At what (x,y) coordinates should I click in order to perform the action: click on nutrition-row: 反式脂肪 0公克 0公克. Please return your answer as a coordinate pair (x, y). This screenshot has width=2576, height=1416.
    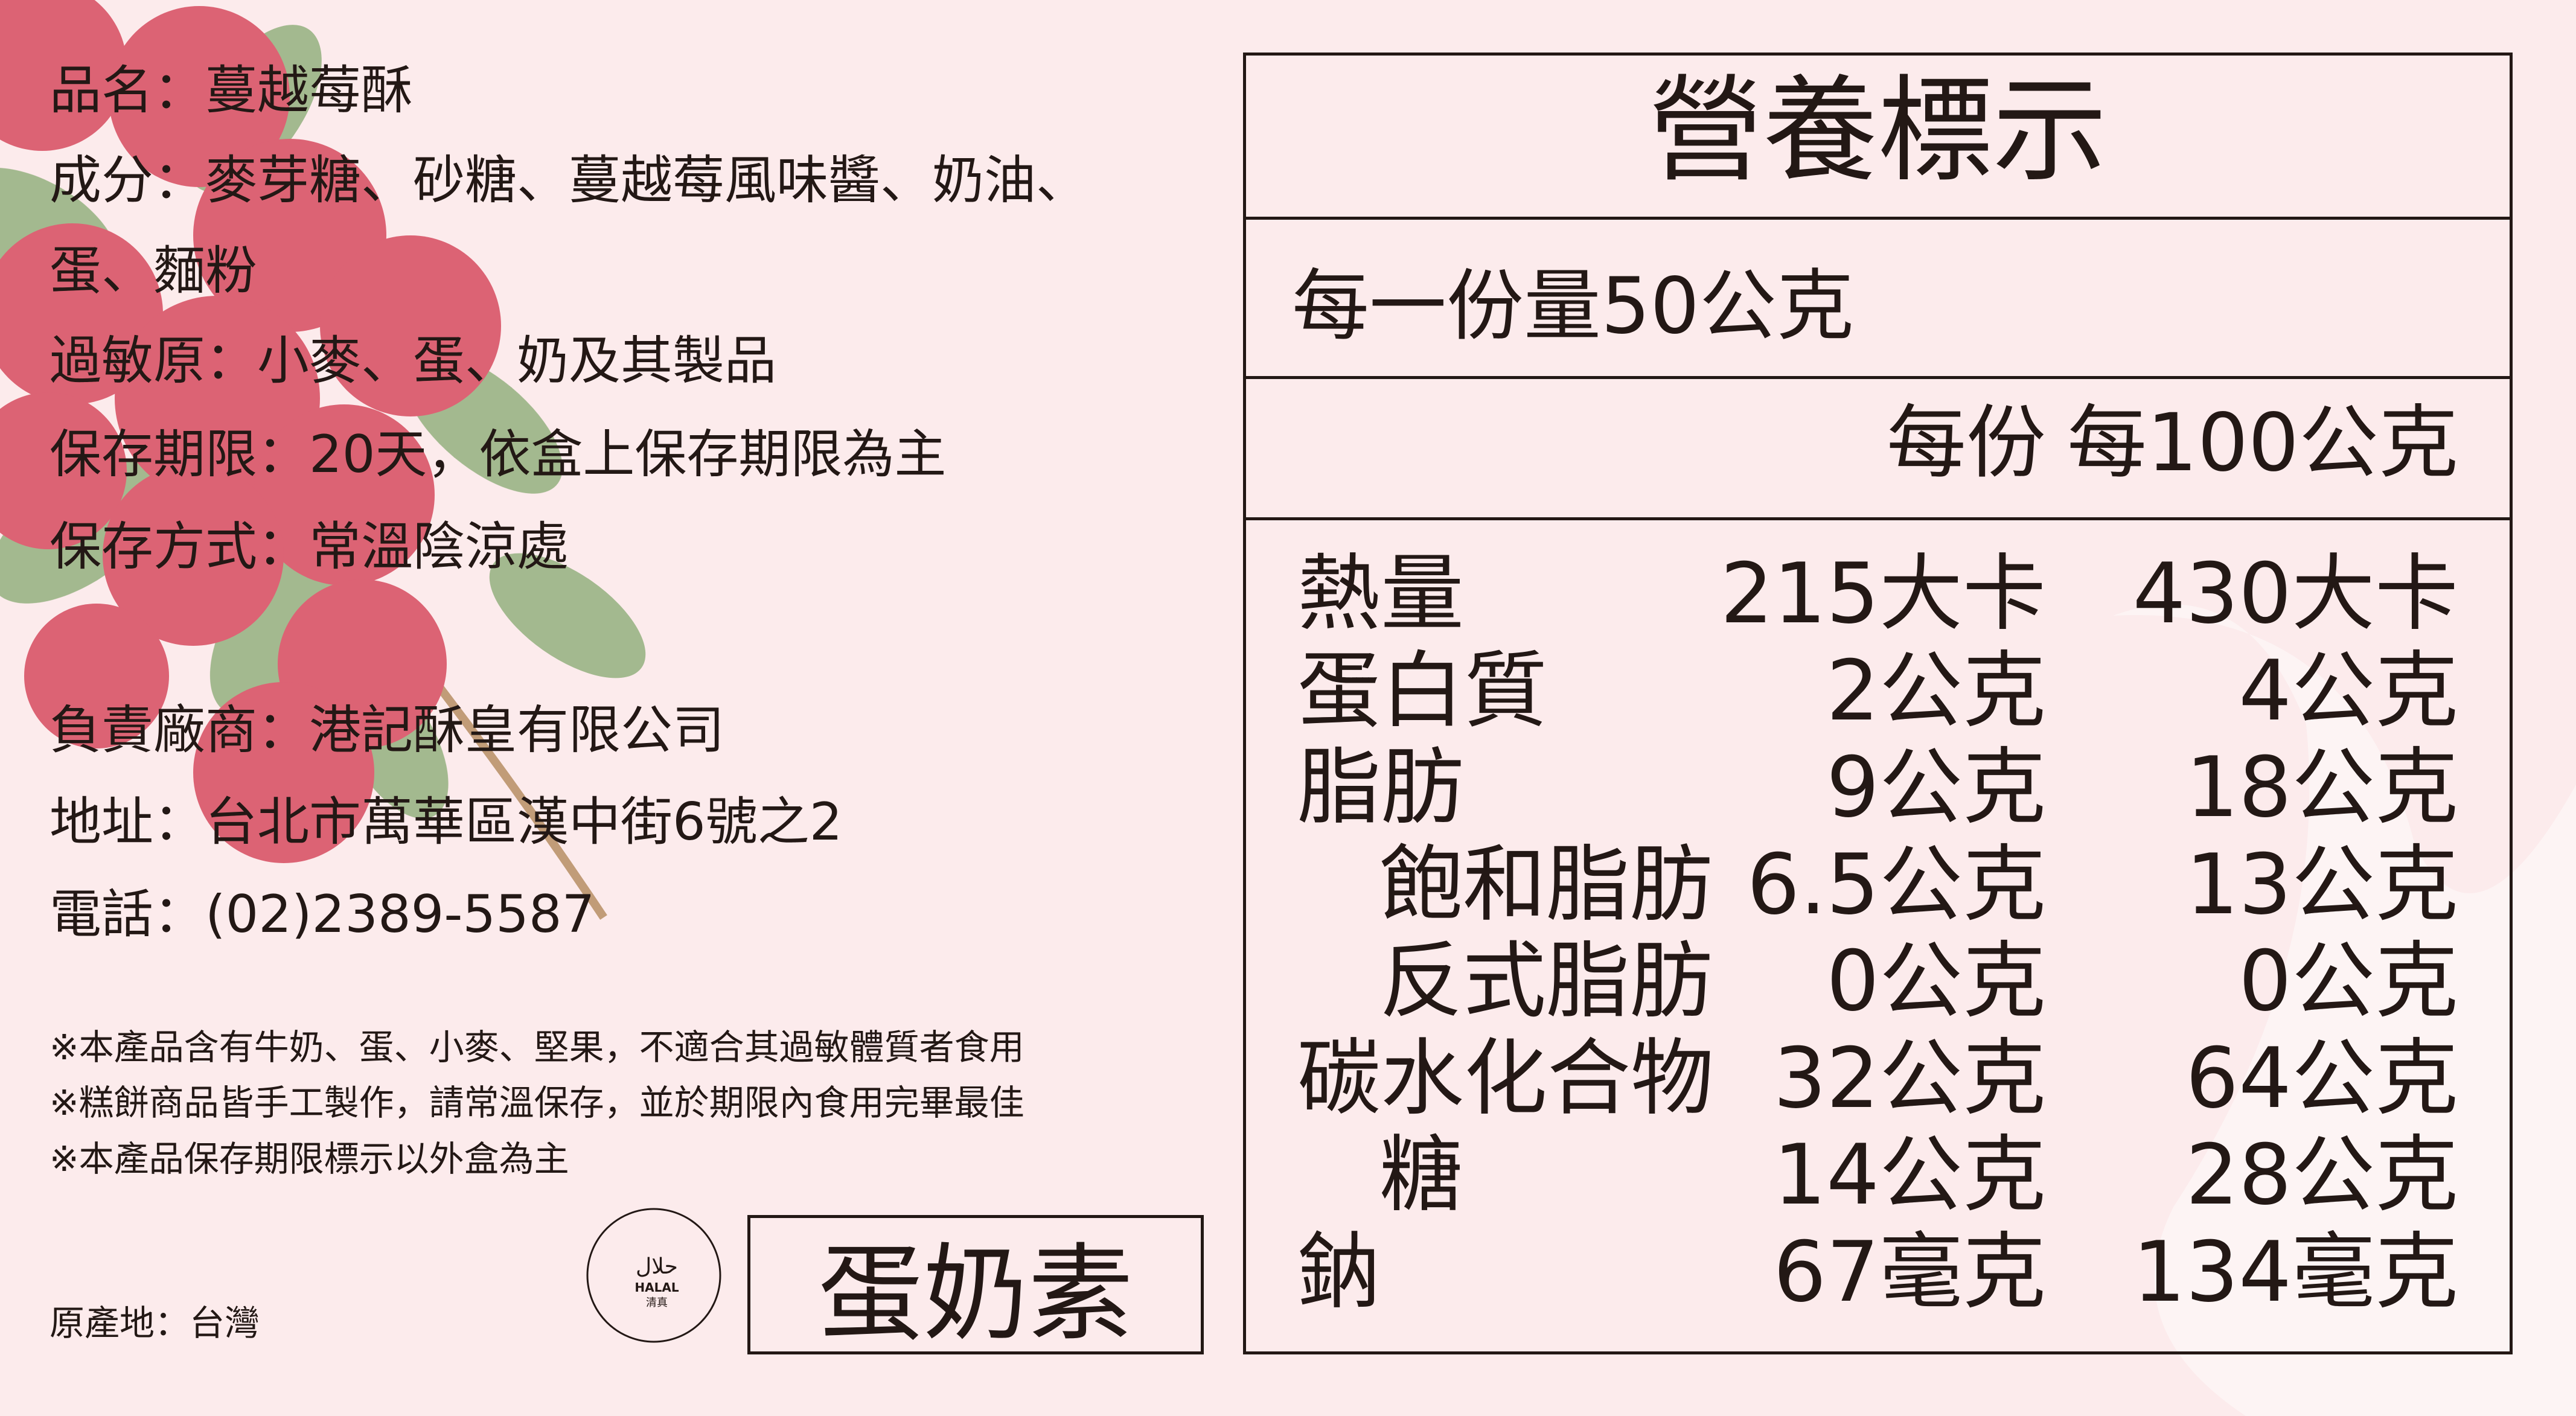
    Looking at the image, I should click on (1878, 981).